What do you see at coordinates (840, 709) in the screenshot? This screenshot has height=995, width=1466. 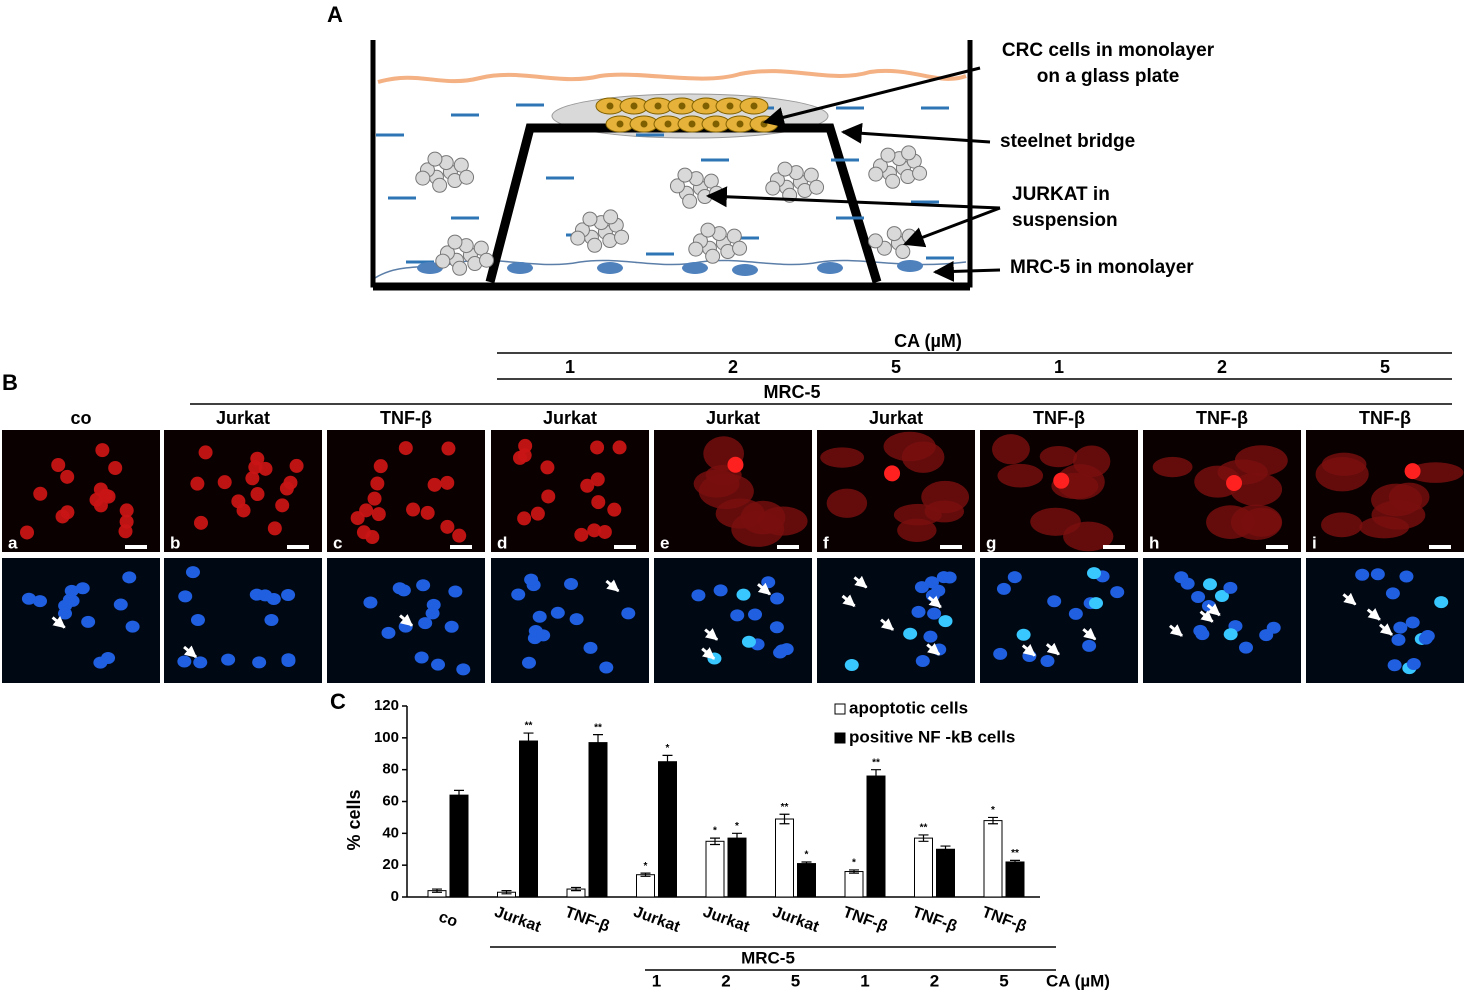 I see `legend-swatch` at bounding box center [840, 709].